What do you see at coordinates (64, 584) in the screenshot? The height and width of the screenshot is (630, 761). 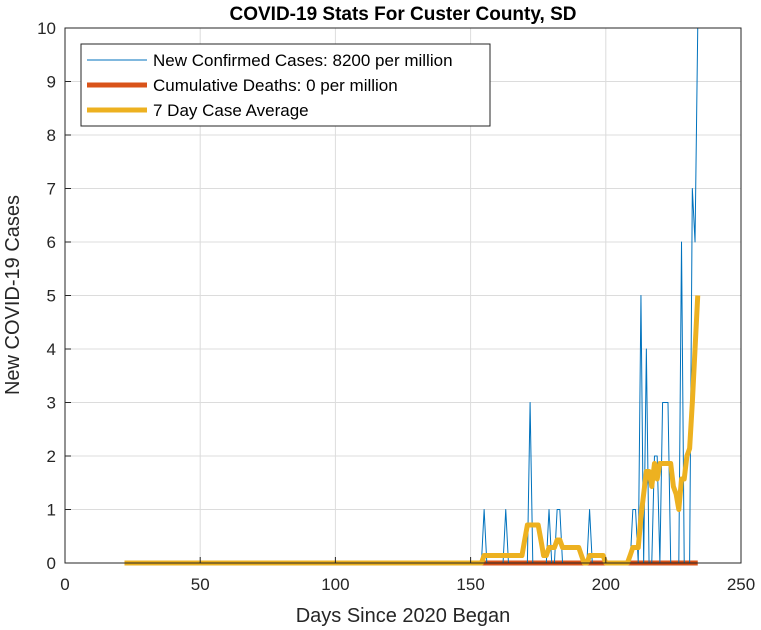 I see `x-tick-label: 0` at bounding box center [64, 584].